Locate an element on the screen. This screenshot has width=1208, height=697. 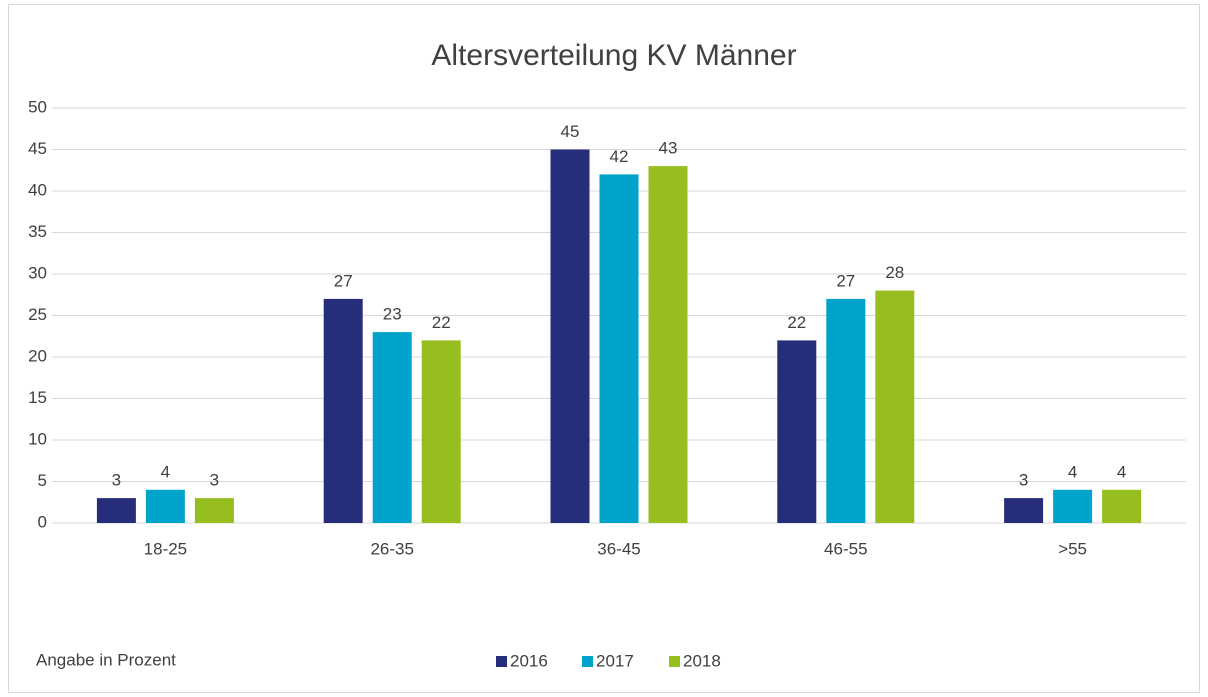
x-tick-label: >55 is located at coordinates (1072, 548).